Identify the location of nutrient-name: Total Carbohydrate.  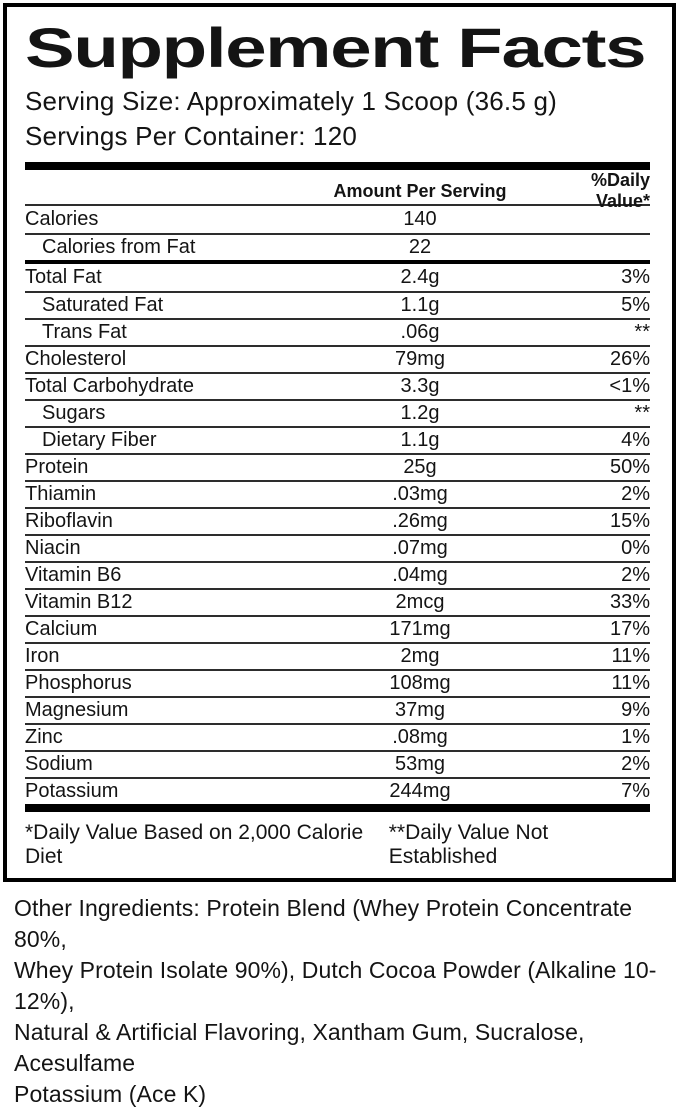
(109, 386).